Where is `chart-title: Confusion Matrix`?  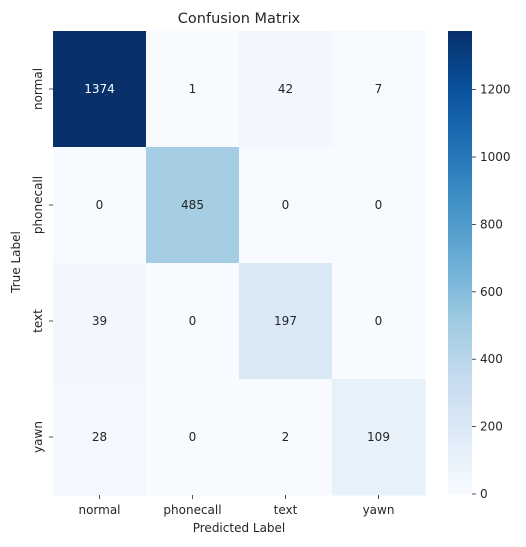 chart-title: Confusion Matrix is located at coordinates (239, 19).